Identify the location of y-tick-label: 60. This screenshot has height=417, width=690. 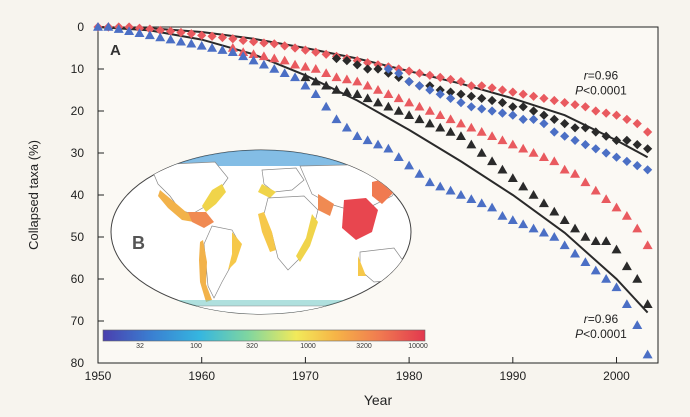
(78, 279).